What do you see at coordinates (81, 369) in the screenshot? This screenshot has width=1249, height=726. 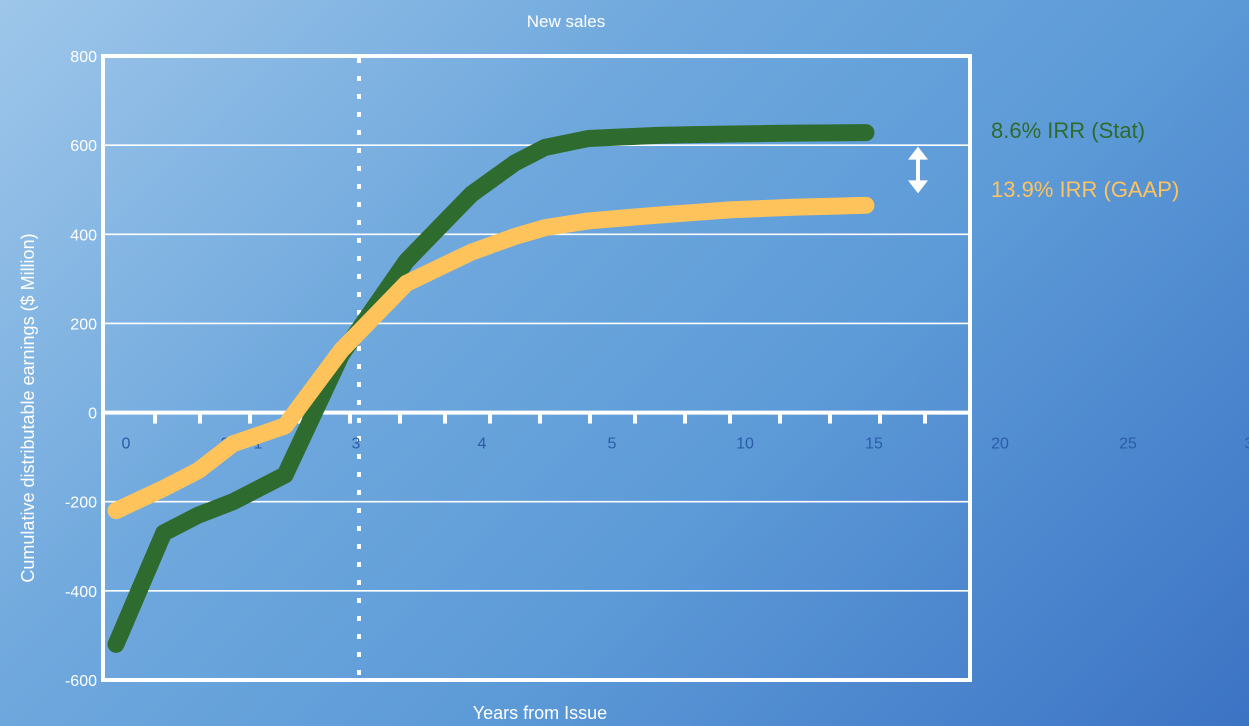 I see `y-axis: 800 600 400 200 0 -200 -400 -600` at bounding box center [81, 369].